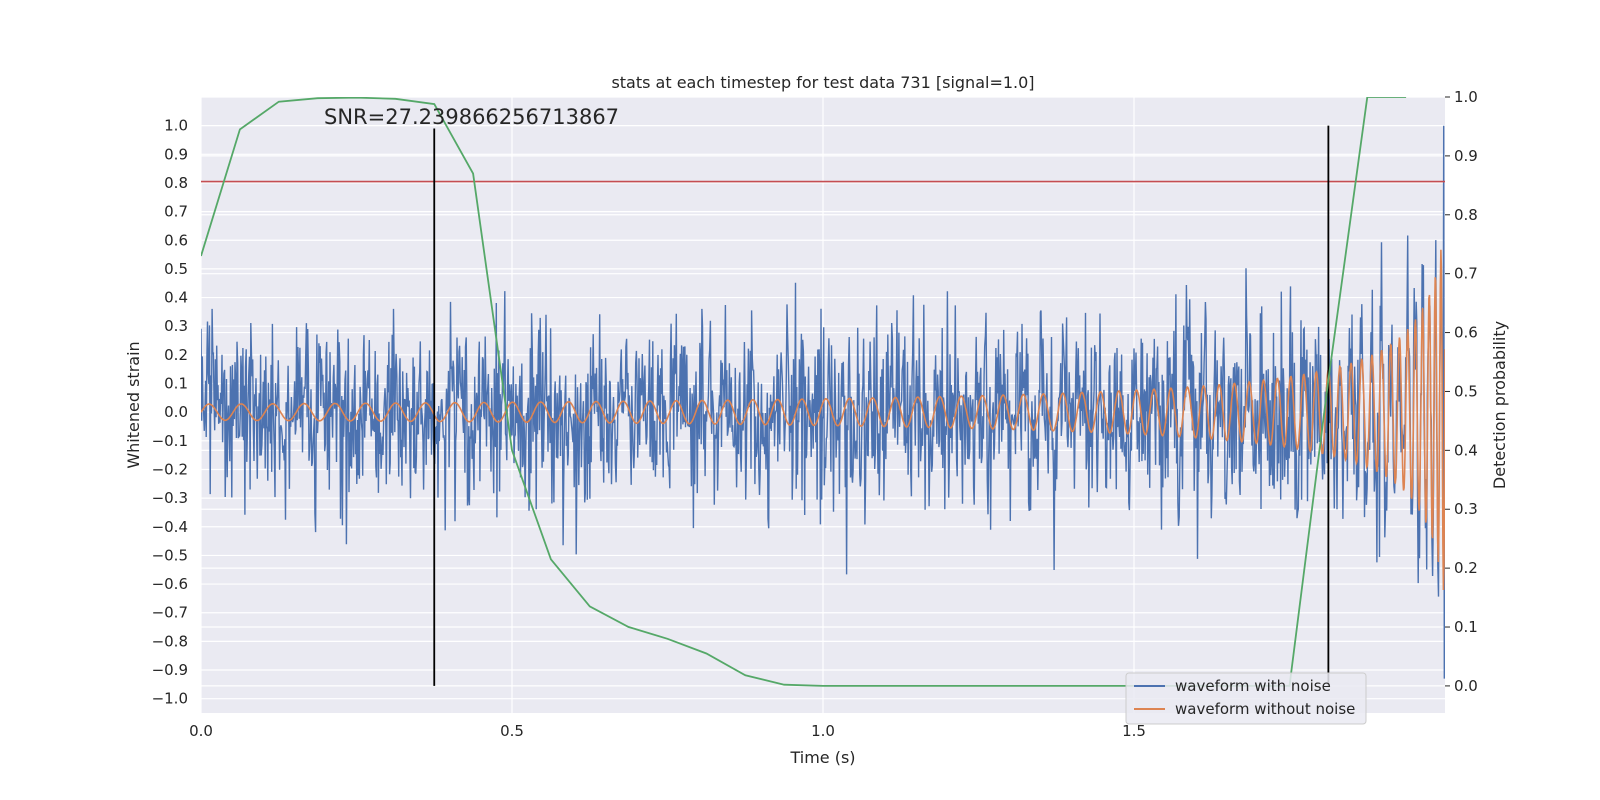 This screenshot has height=800, width=1600. I want to click on x-tick-label: 0.0, so click(201, 731).